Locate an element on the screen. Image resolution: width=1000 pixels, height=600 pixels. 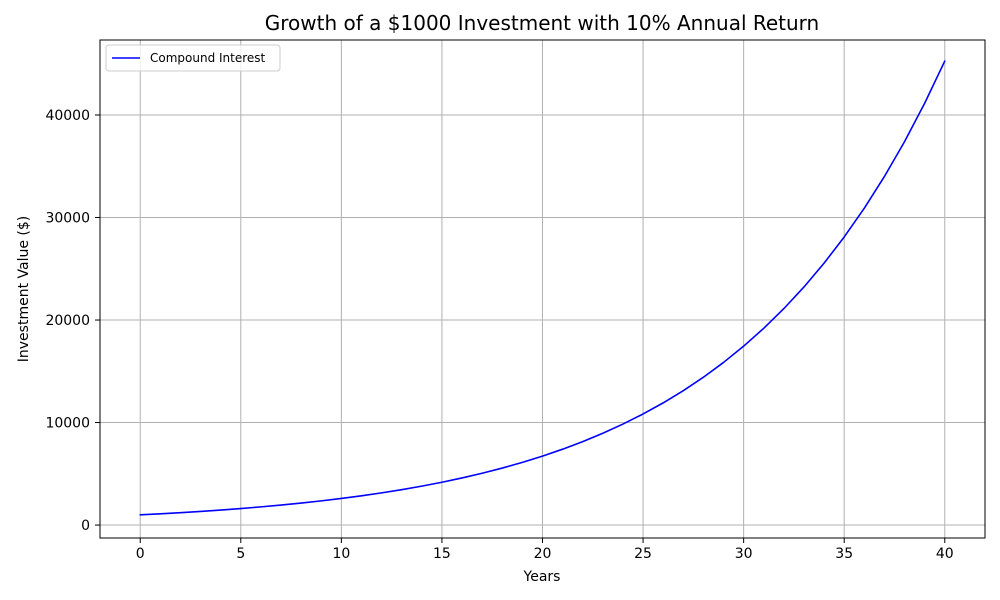
legend: Compound Interest is located at coordinates (193, 58).